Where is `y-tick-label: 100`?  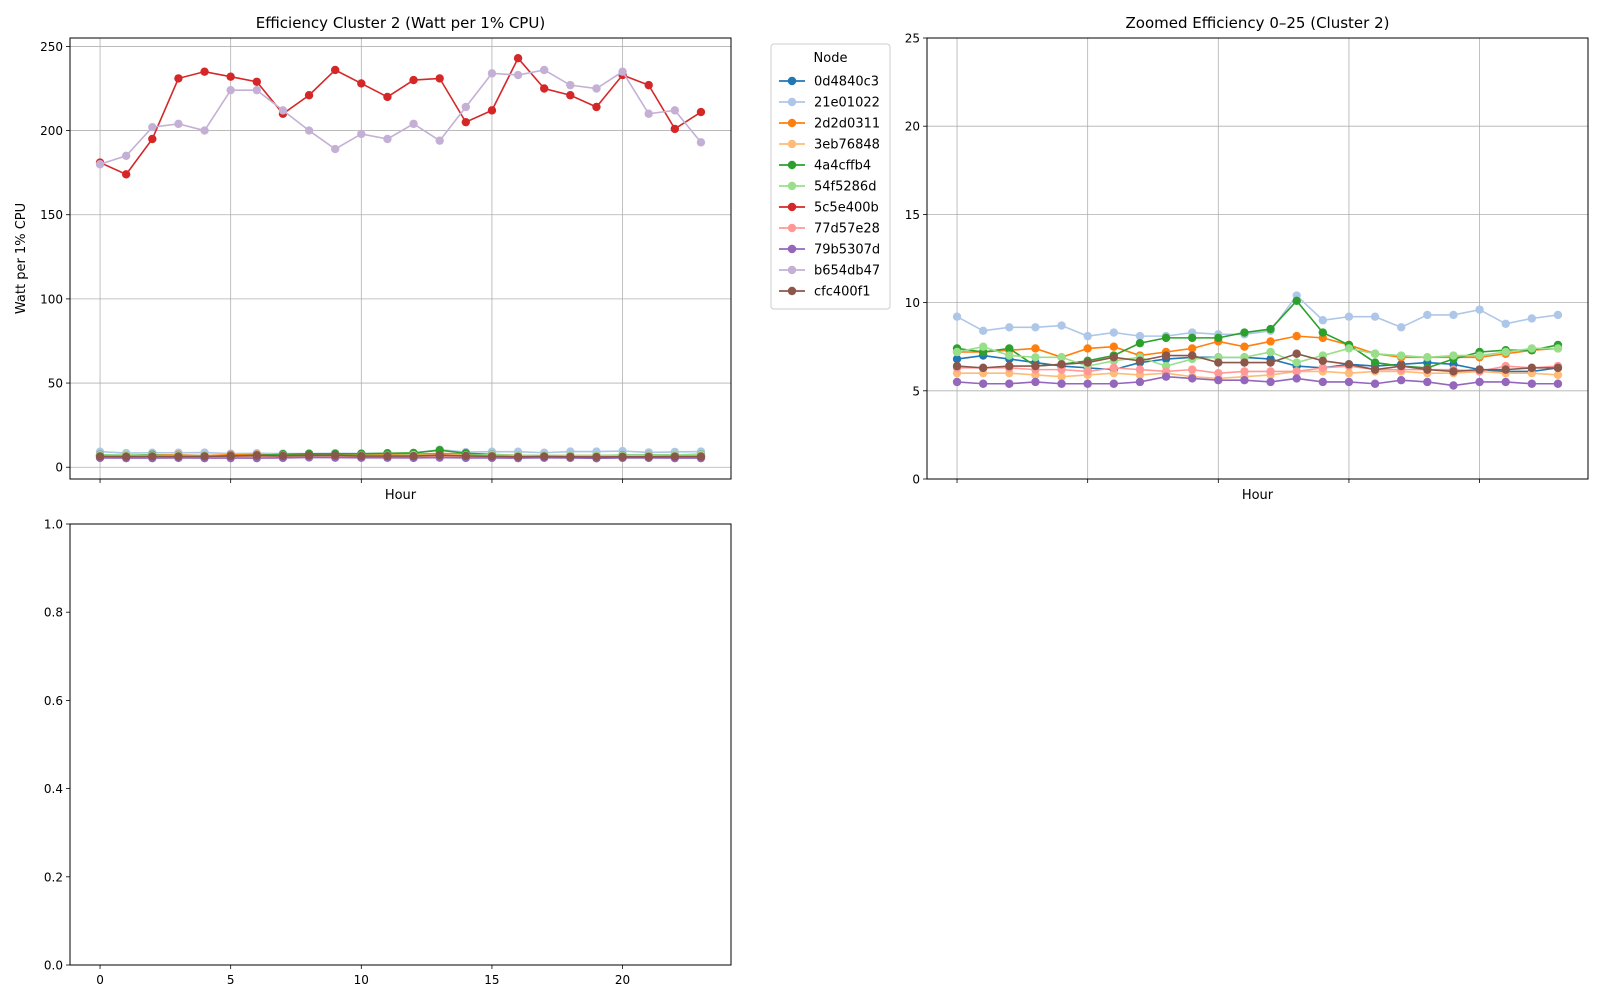
y-tick-label: 100 is located at coordinates (51, 299).